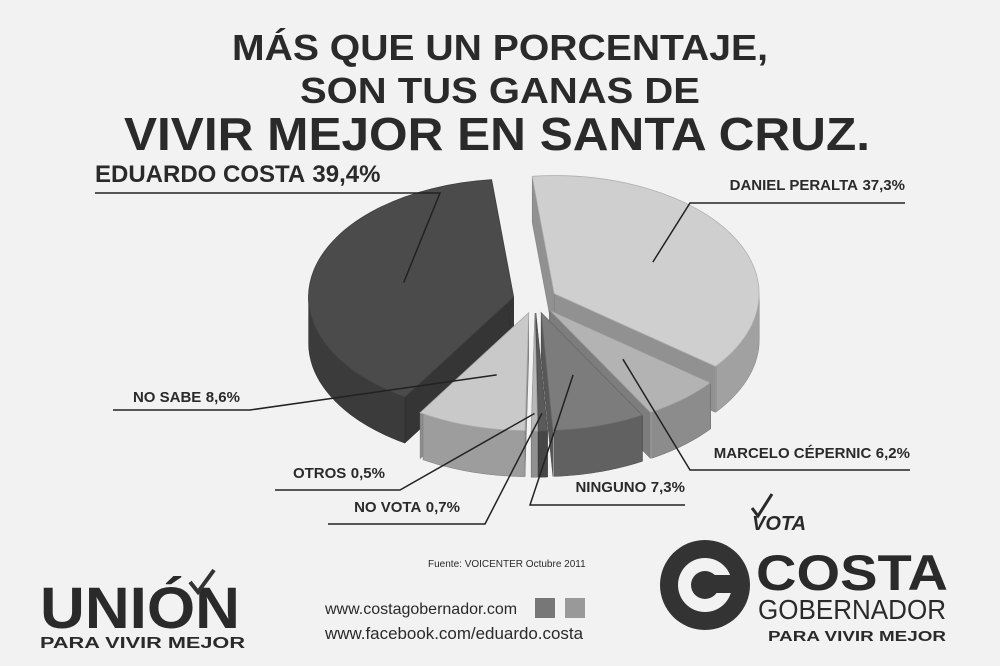  Describe the element at coordinates (507, 564) in the screenshot. I see `source: Fuente: VOICENTER Octubre 2011` at that location.